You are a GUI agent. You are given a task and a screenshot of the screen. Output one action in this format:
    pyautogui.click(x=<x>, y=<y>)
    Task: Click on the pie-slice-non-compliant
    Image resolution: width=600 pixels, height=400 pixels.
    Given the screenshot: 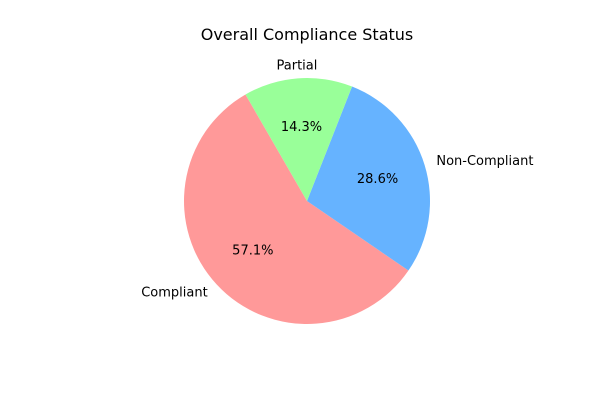 What is the action you would take?
    pyautogui.click(x=368, y=178)
    